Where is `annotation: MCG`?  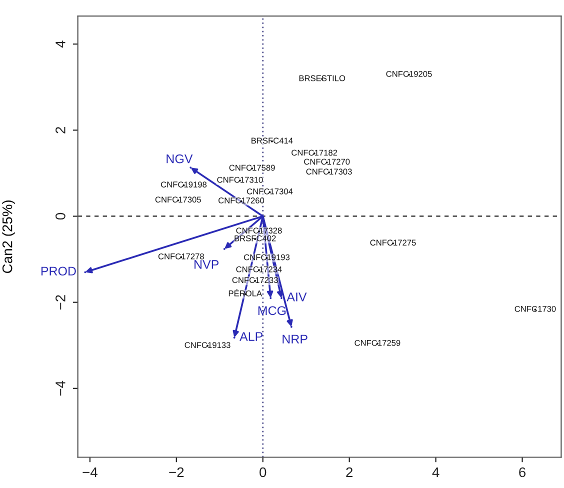 annotation: MCG is located at coordinates (272, 311).